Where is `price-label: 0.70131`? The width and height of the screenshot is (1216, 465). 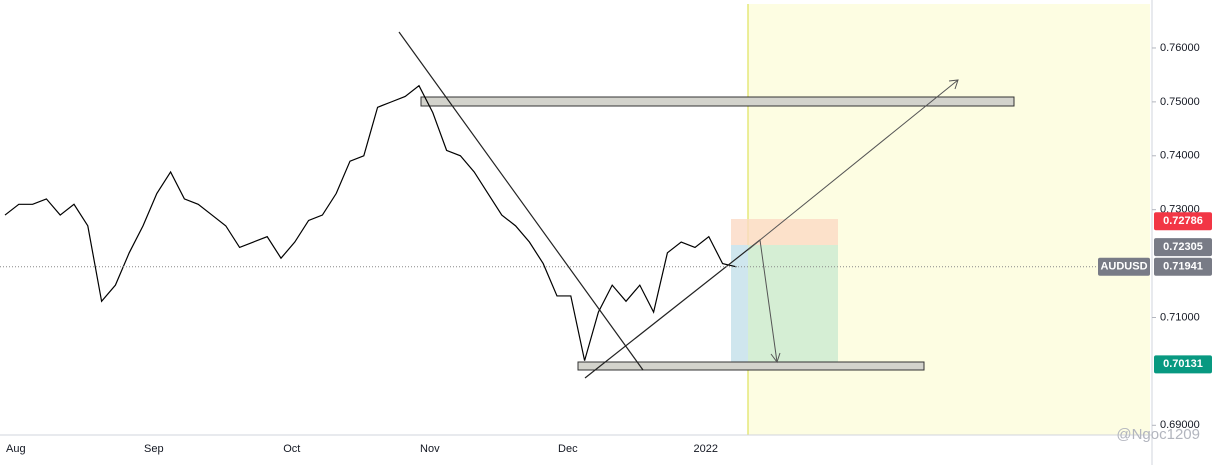 price-label: 0.70131 is located at coordinates (1183, 364).